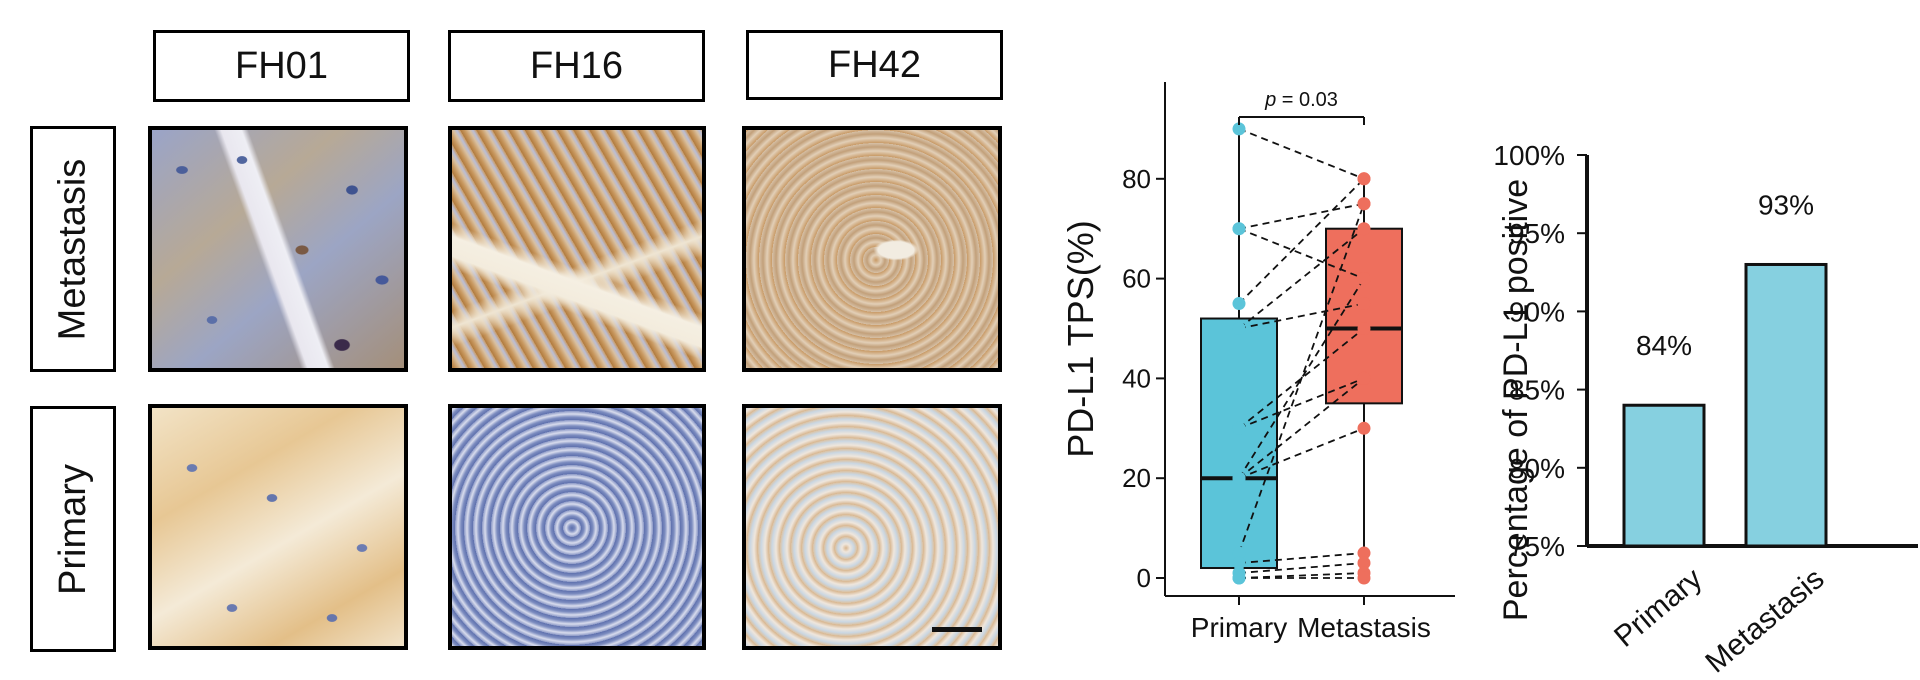 Image resolution: width=1920 pixels, height=680 pixels. Describe the element at coordinates (1664, 475) in the screenshot. I see `bar-primary` at that location.